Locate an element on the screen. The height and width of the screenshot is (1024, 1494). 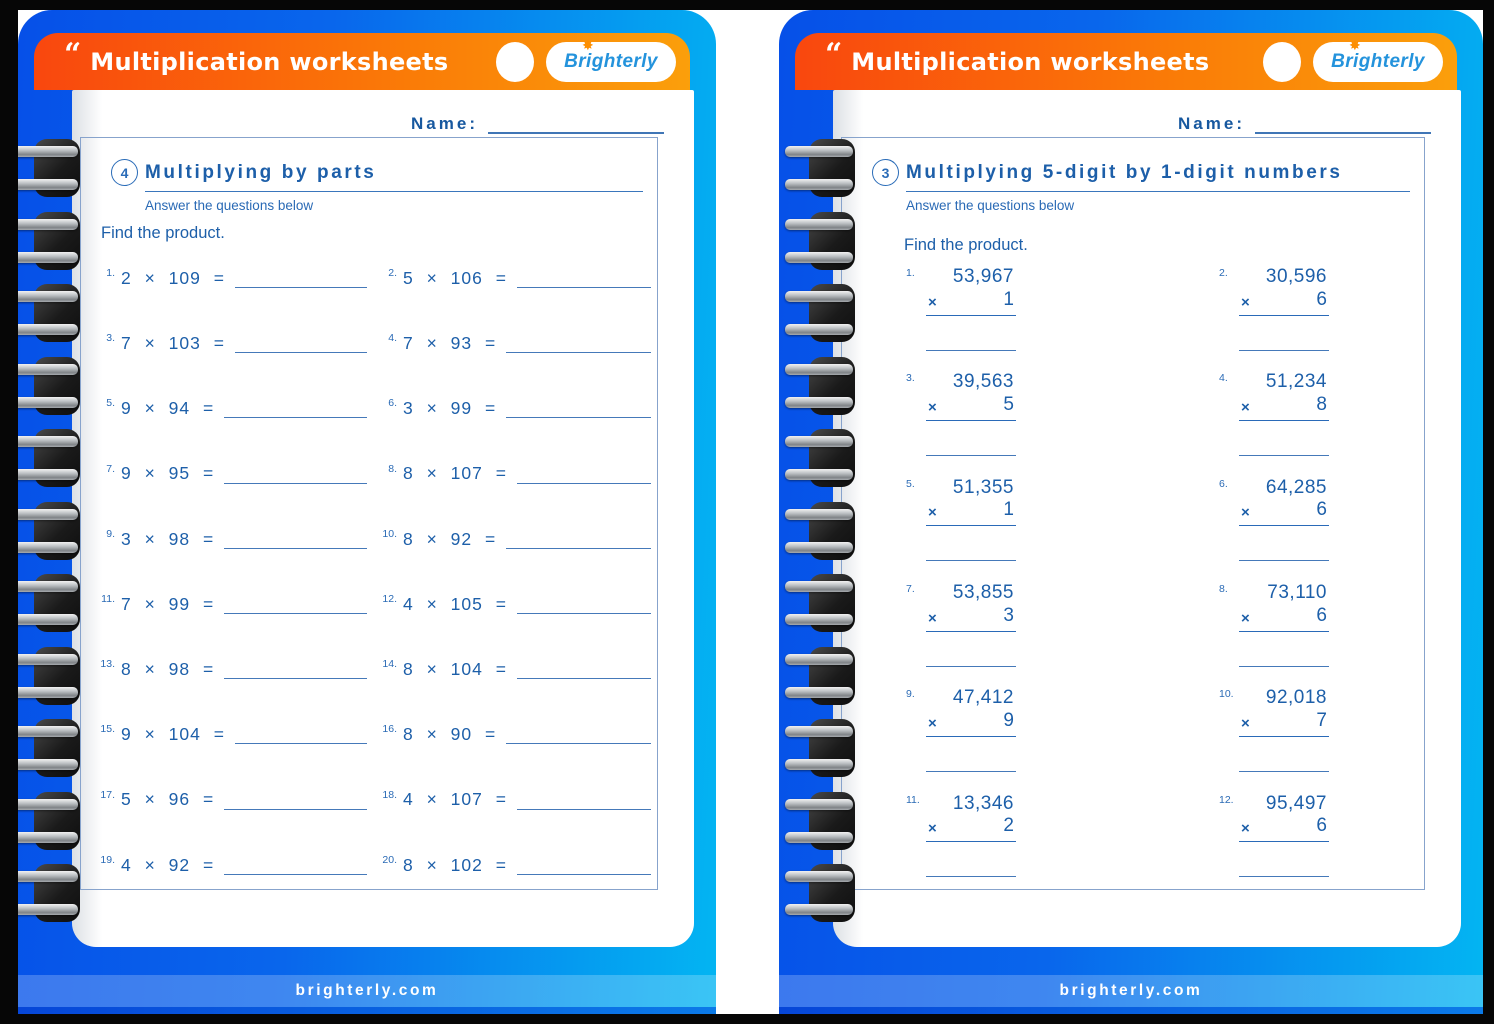
problem-expression: 9 × 95 = is located at coordinates (168, 473).